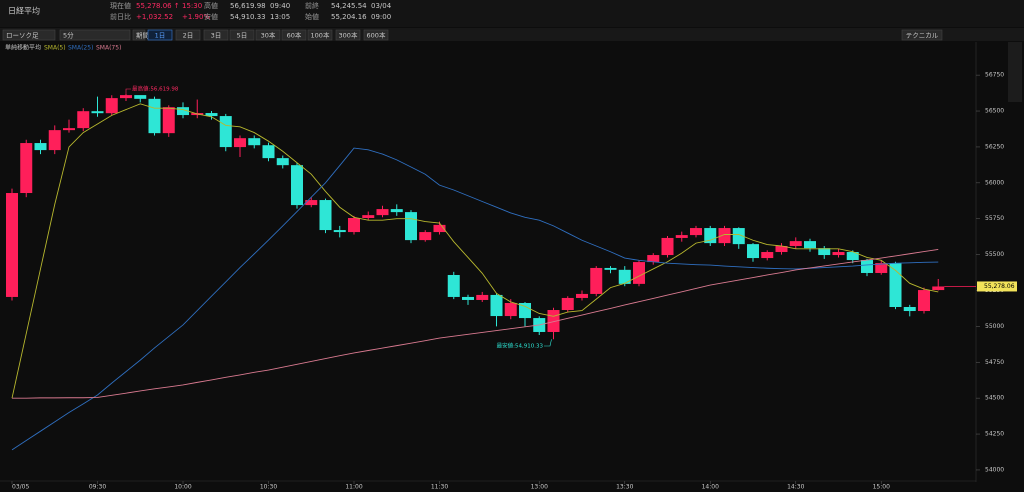 The image size is (1024, 492). Describe the element at coordinates (881, 487) in the screenshot. I see `x-tick-label: 15:00` at that location.